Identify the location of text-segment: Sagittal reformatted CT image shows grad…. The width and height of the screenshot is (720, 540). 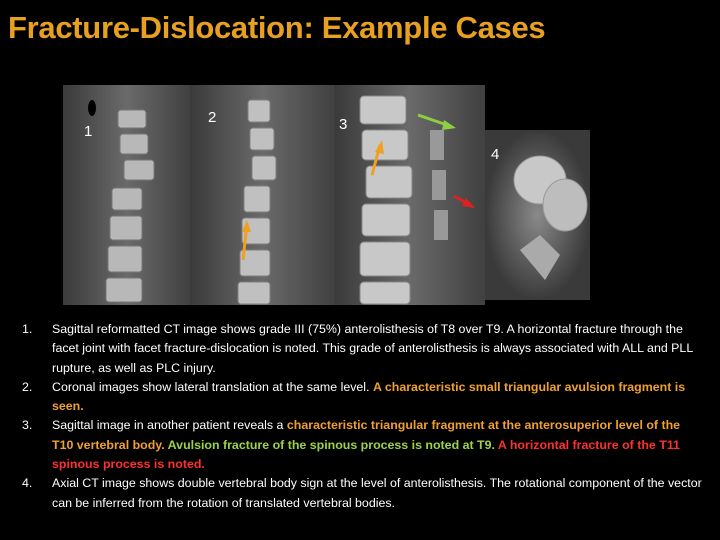
(372, 348).